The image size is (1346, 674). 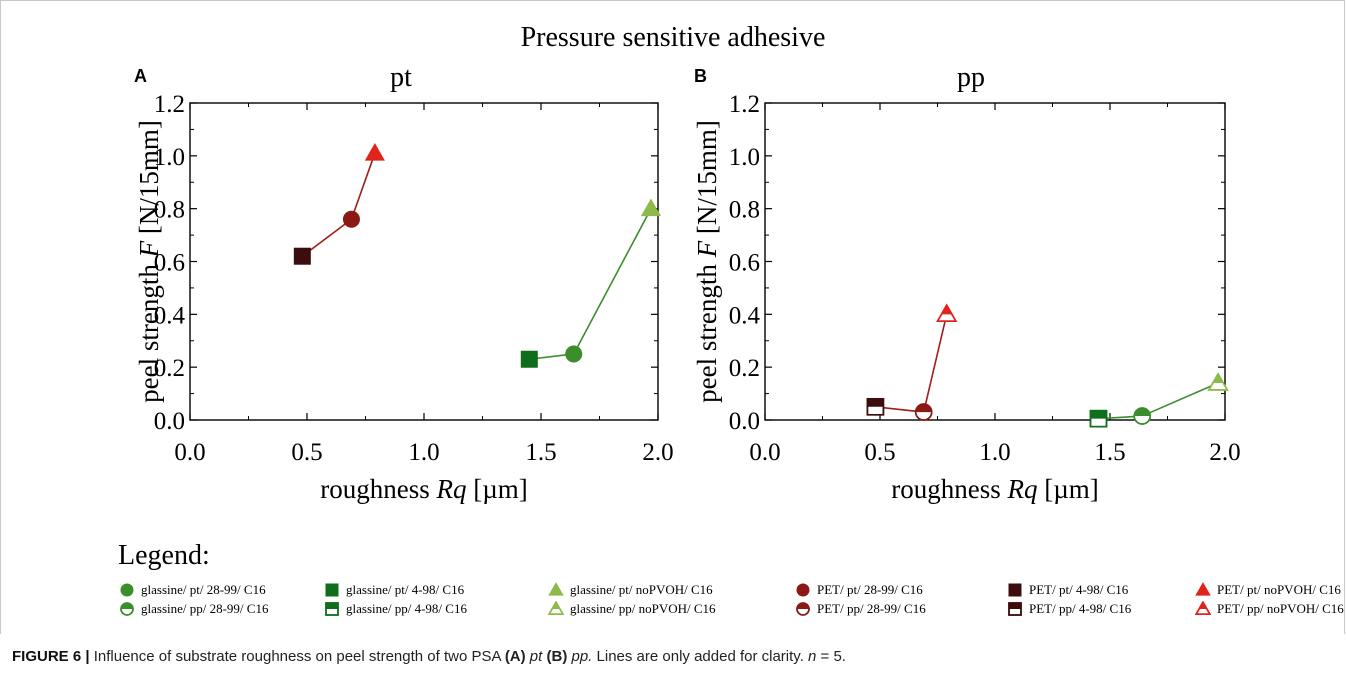 I want to click on legend-item: glassine/ pt/ noPVOH/ C16, so click(x=630, y=590).